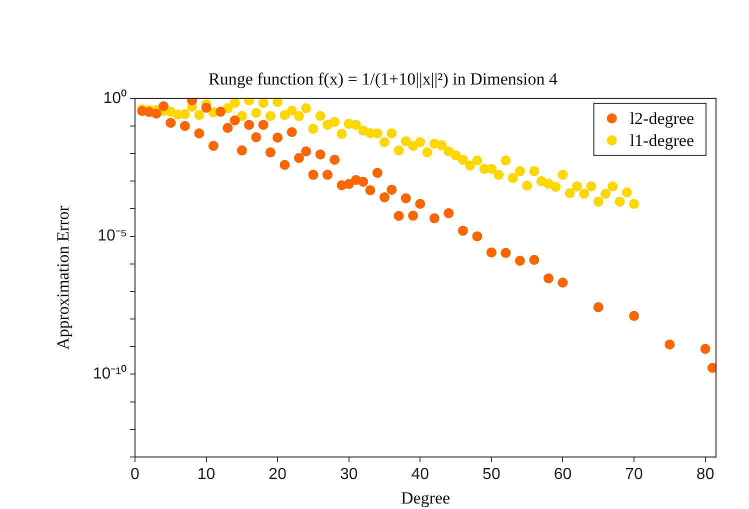  I want to click on y-tick-label: 10⁻¹⁰, so click(109, 373).